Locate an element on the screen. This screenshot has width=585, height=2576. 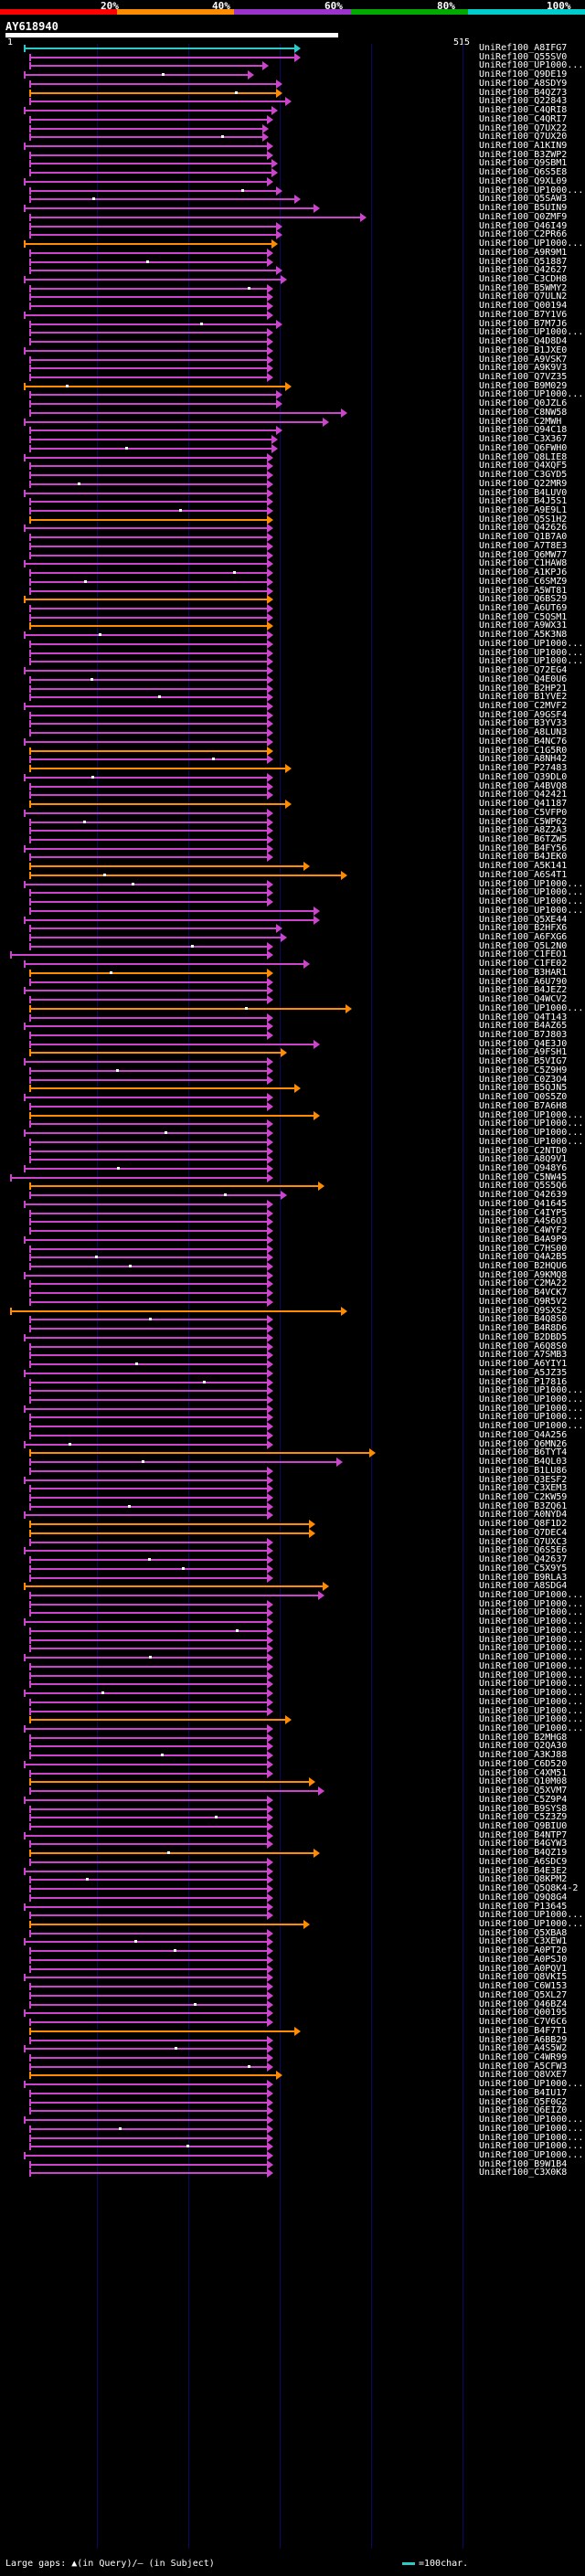
hit-label: UniRef100_Q4A256 is located at coordinates (523, 1434).